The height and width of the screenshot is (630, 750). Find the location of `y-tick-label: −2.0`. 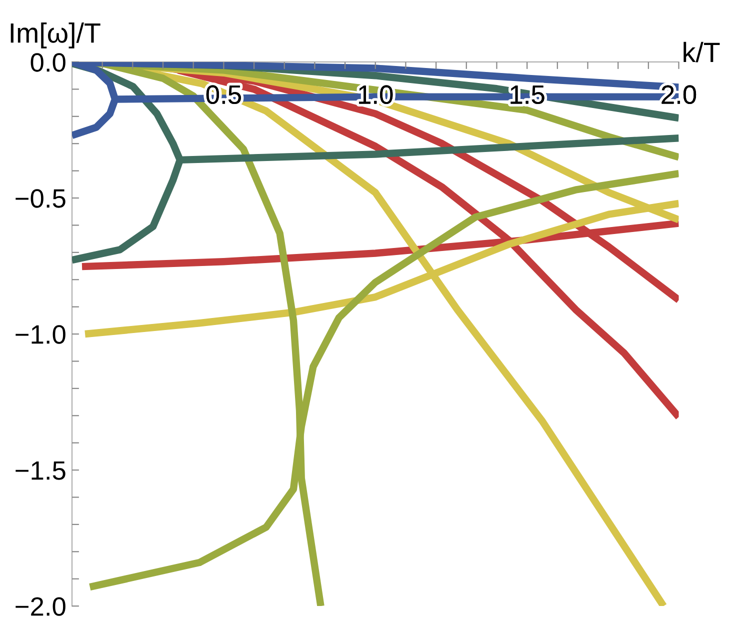

y-tick-label: −2.0 is located at coordinates (41, 606).